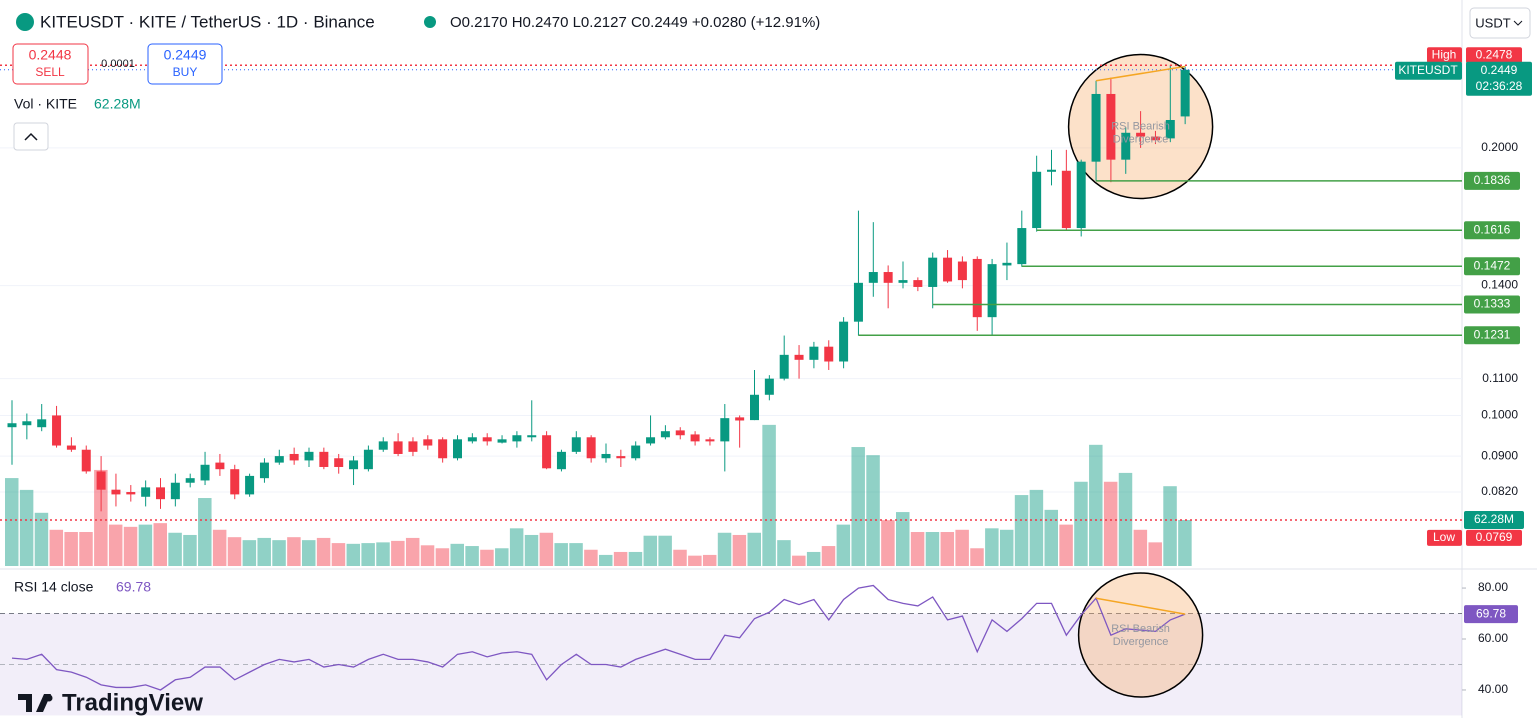 The height and width of the screenshot is (718, 1537). What do you see at coordinates (49, 698) in the screenshot?
I see `logo-dot` at bounding box center [49, 698].